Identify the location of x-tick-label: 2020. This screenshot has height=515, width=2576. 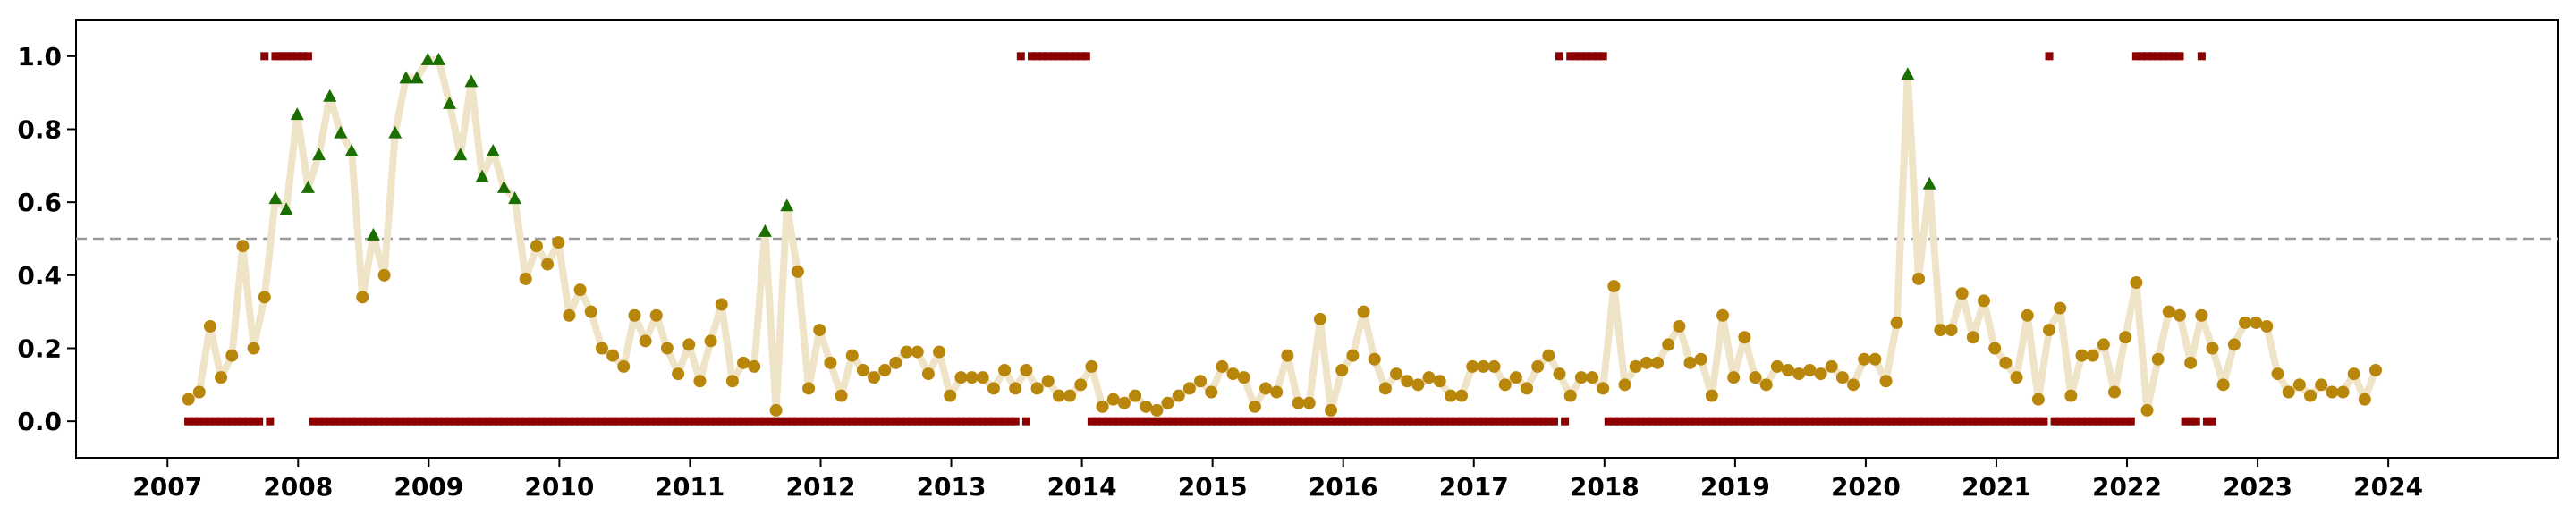
(1866, 487).